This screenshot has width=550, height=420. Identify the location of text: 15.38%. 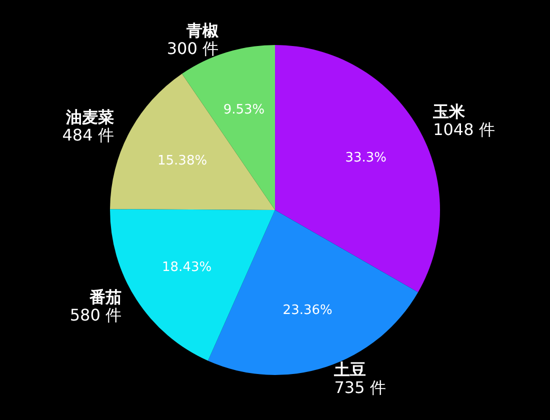
(183, 161).